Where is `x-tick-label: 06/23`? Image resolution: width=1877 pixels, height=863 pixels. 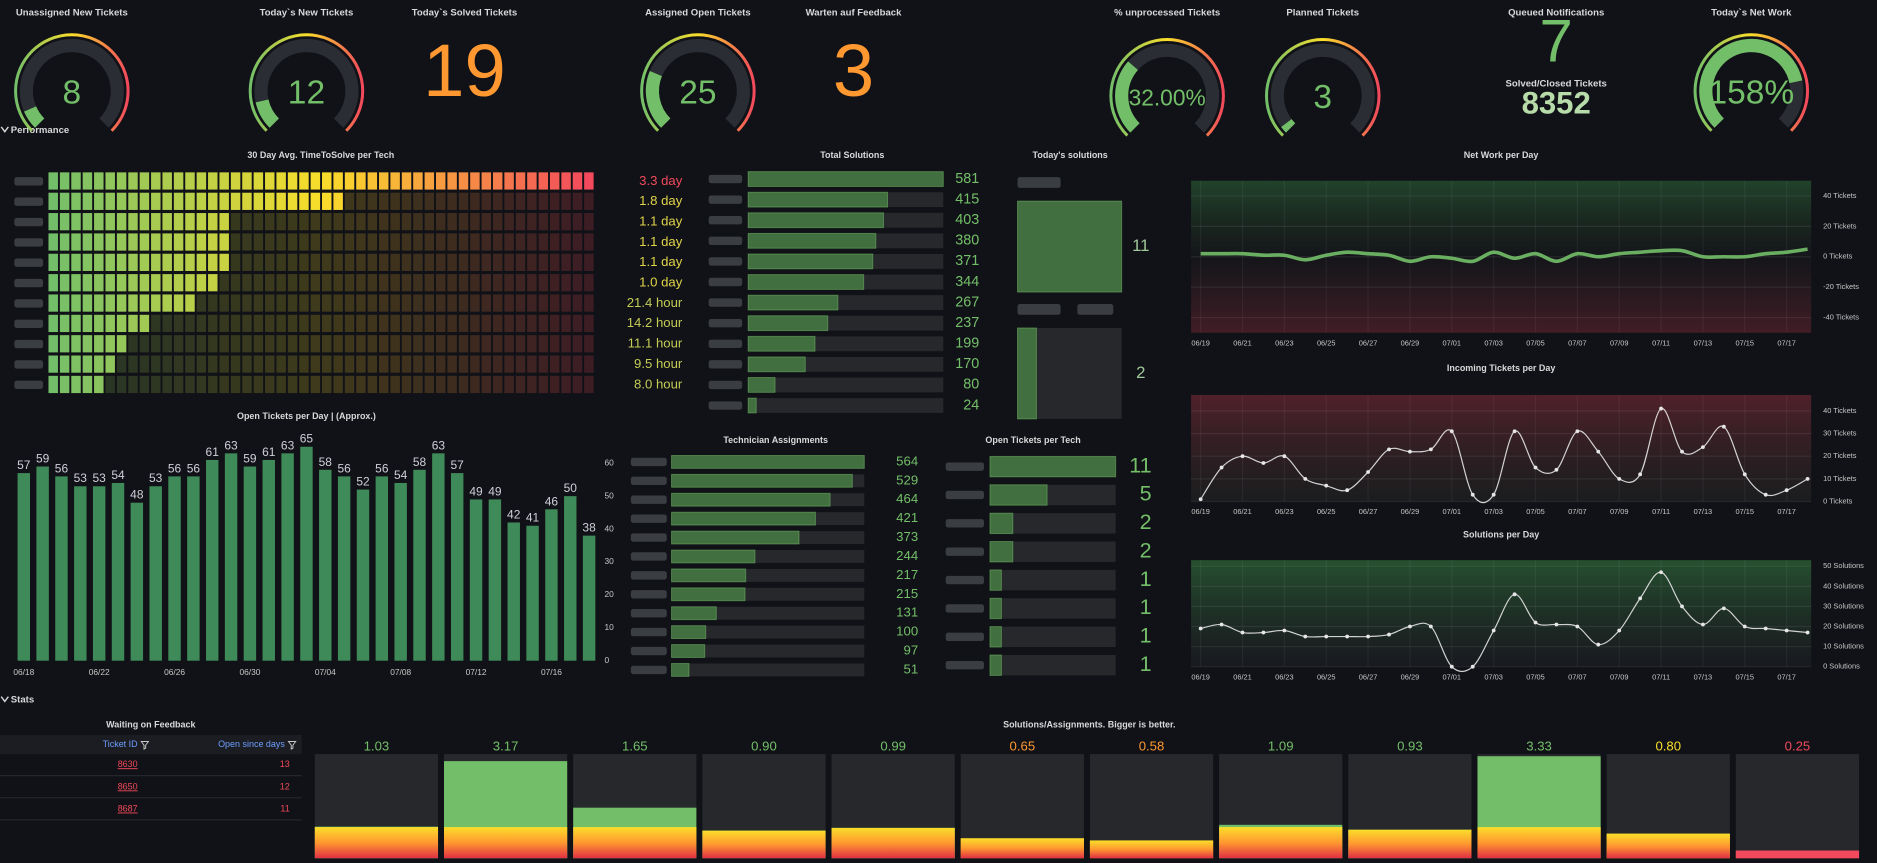
x-tick-label: 06/23 is located at coordinates (1284, 511).